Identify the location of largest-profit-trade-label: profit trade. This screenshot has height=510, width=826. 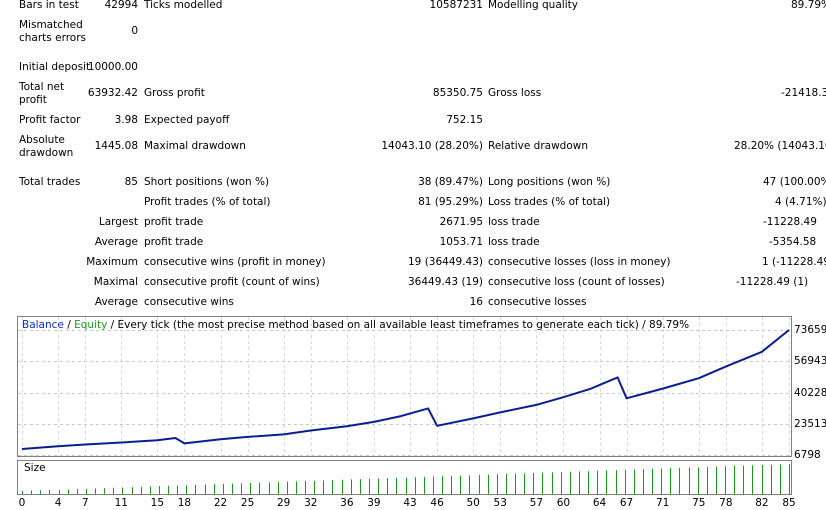
(174, 222).